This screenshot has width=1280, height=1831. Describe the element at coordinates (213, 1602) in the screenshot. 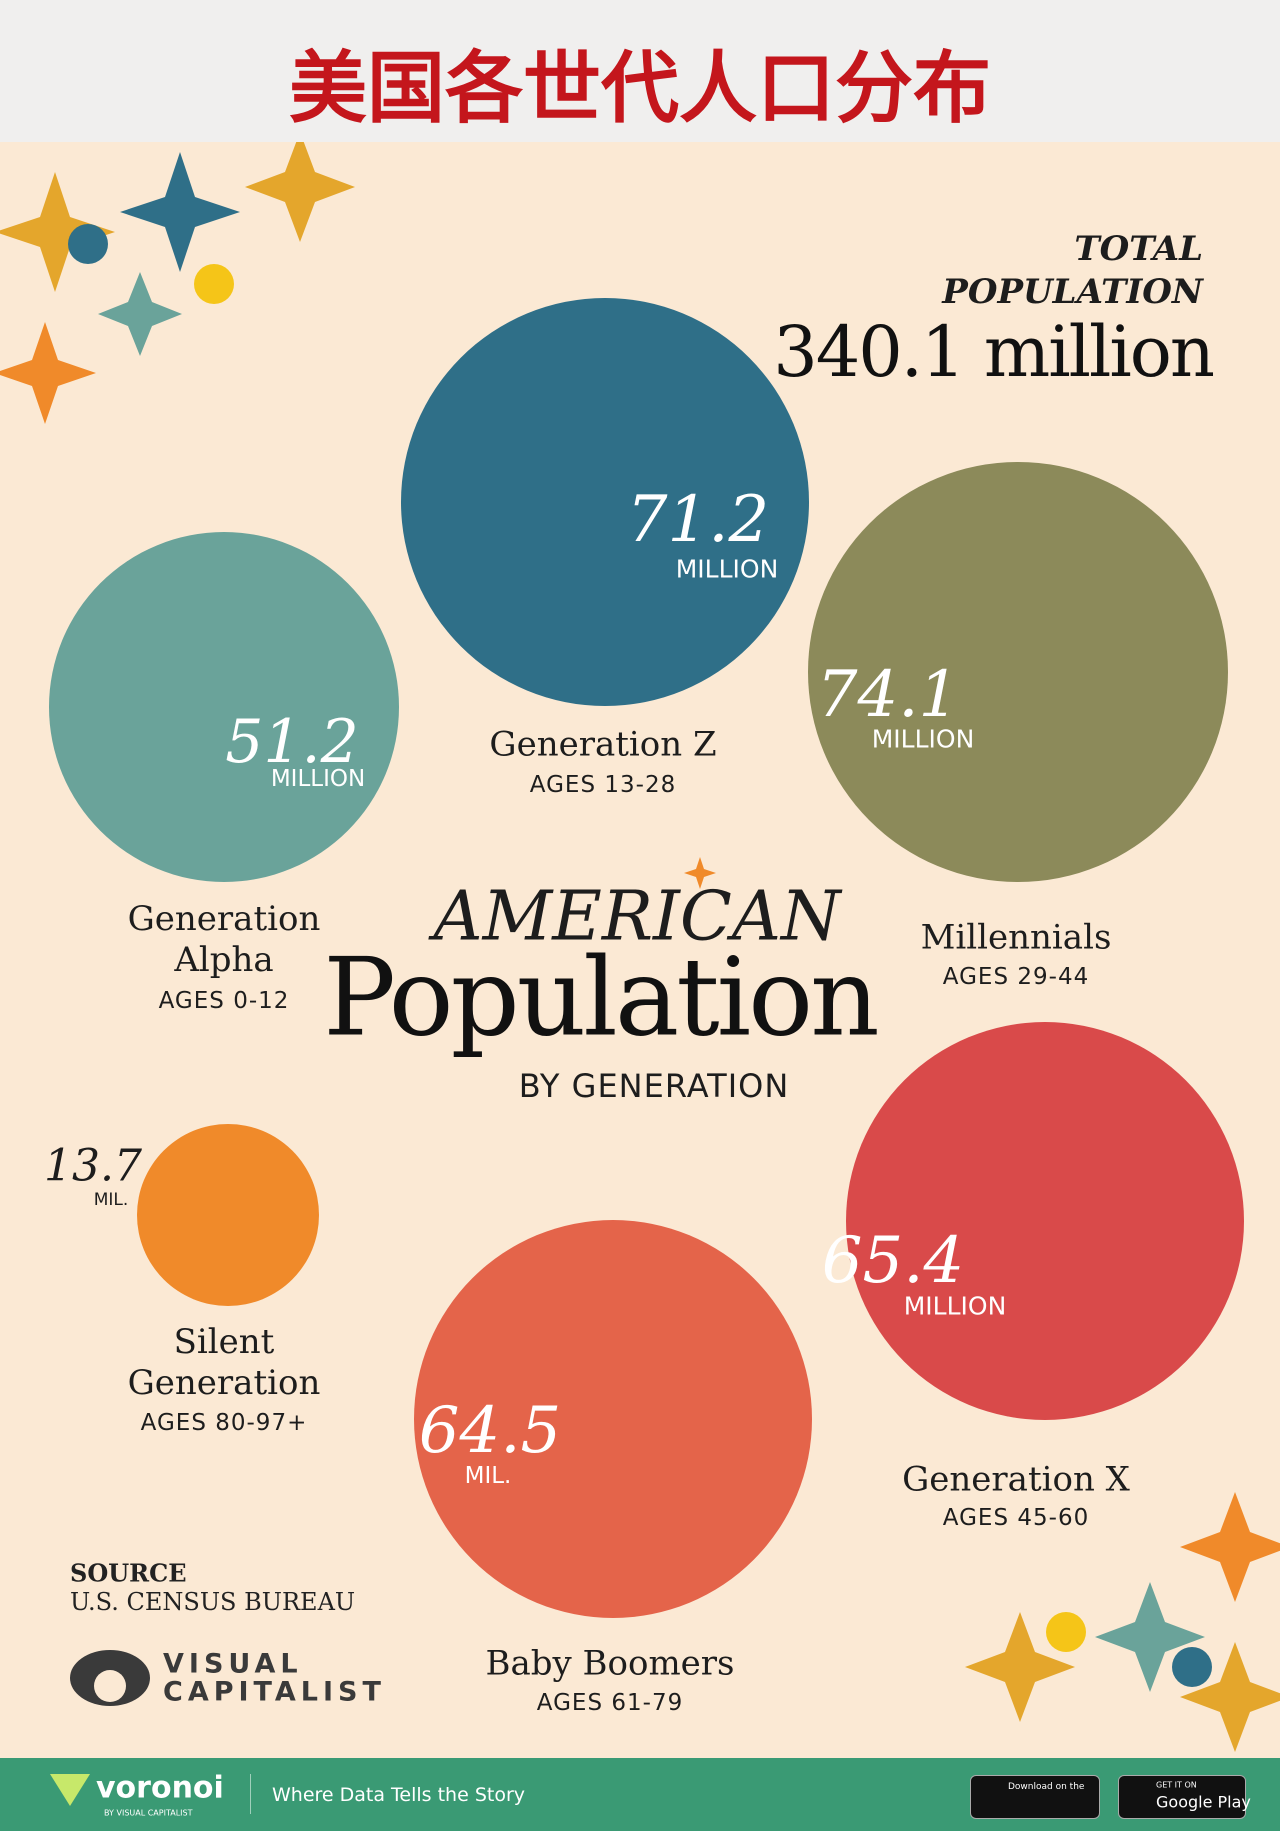

I see `source-text: U.S. CENSUS BUREAU` at that location.